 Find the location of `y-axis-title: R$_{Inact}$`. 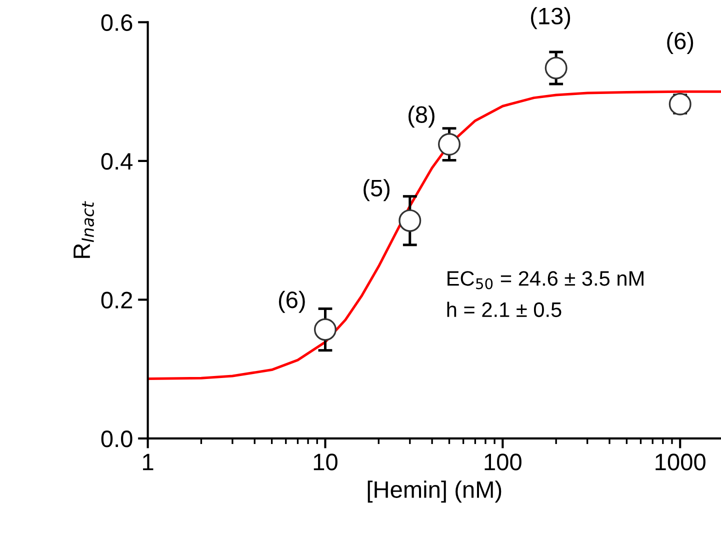

y-axis-title: R$_{Inact}$ is located at coordinates (84, 229).